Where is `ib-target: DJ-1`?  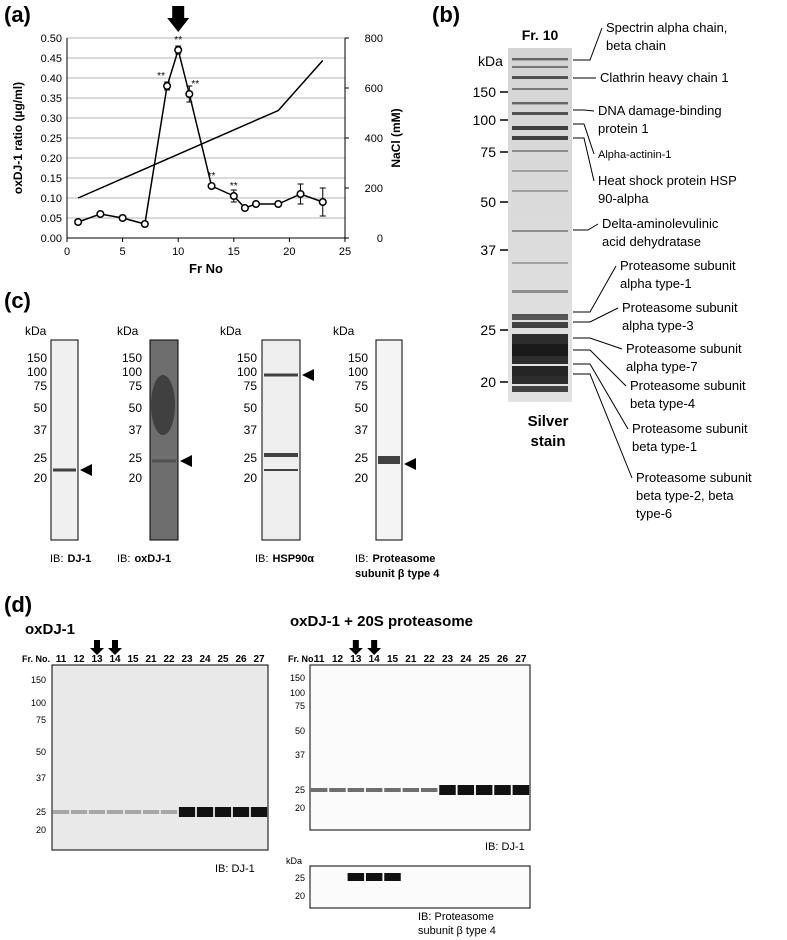 ib-target: DJ-1 is located at coordinates (79, 559).